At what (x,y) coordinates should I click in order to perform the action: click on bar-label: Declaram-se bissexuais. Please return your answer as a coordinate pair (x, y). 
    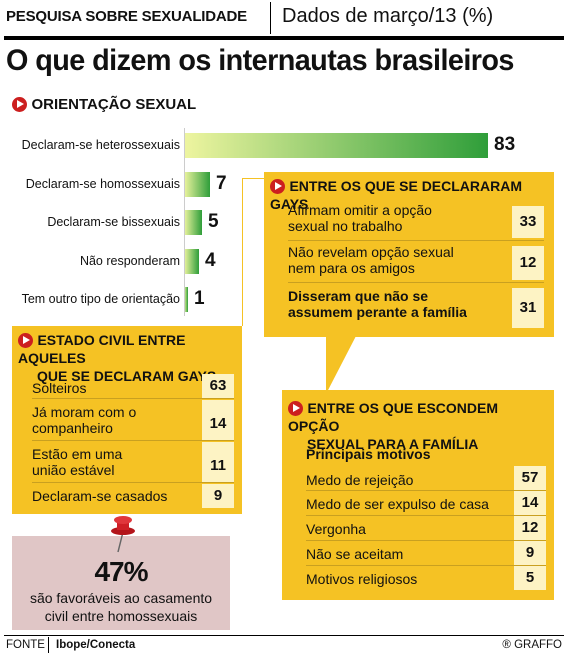
    Looking at the image, I should click on (113, 222).